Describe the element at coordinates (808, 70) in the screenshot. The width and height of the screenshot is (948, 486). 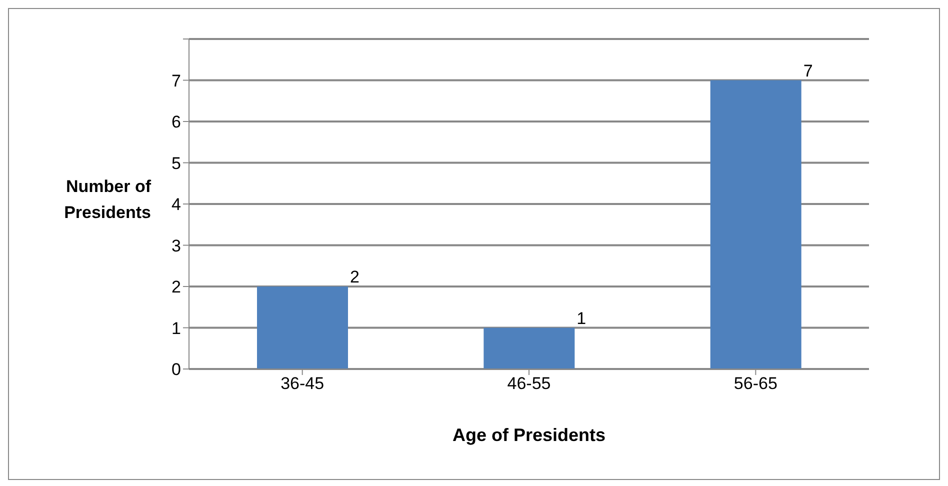
I see `data-label: 7` at that location.